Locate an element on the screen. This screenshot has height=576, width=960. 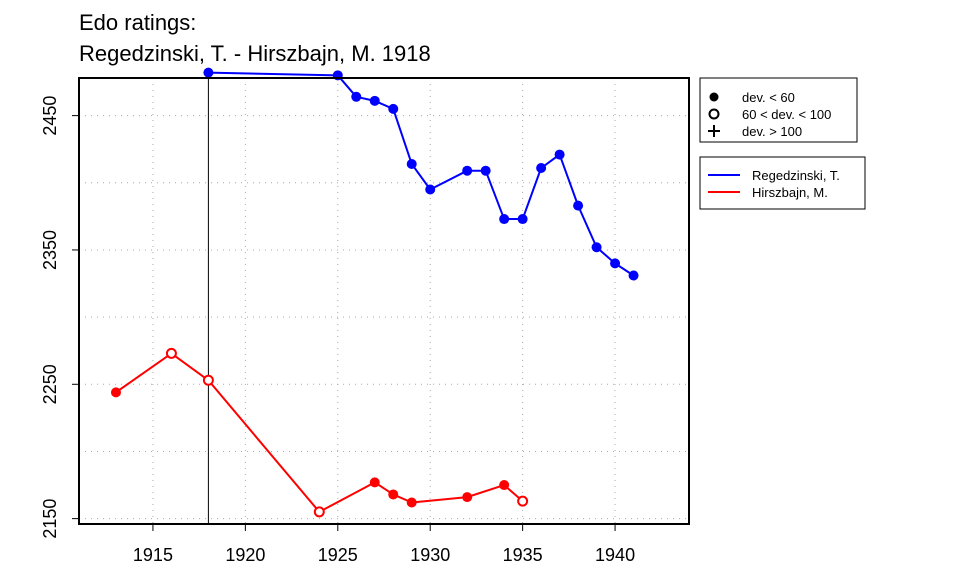
x-axis-ticks: 1915 1920 1925 1930 1935 1940 is located at coordinates (384, 544).